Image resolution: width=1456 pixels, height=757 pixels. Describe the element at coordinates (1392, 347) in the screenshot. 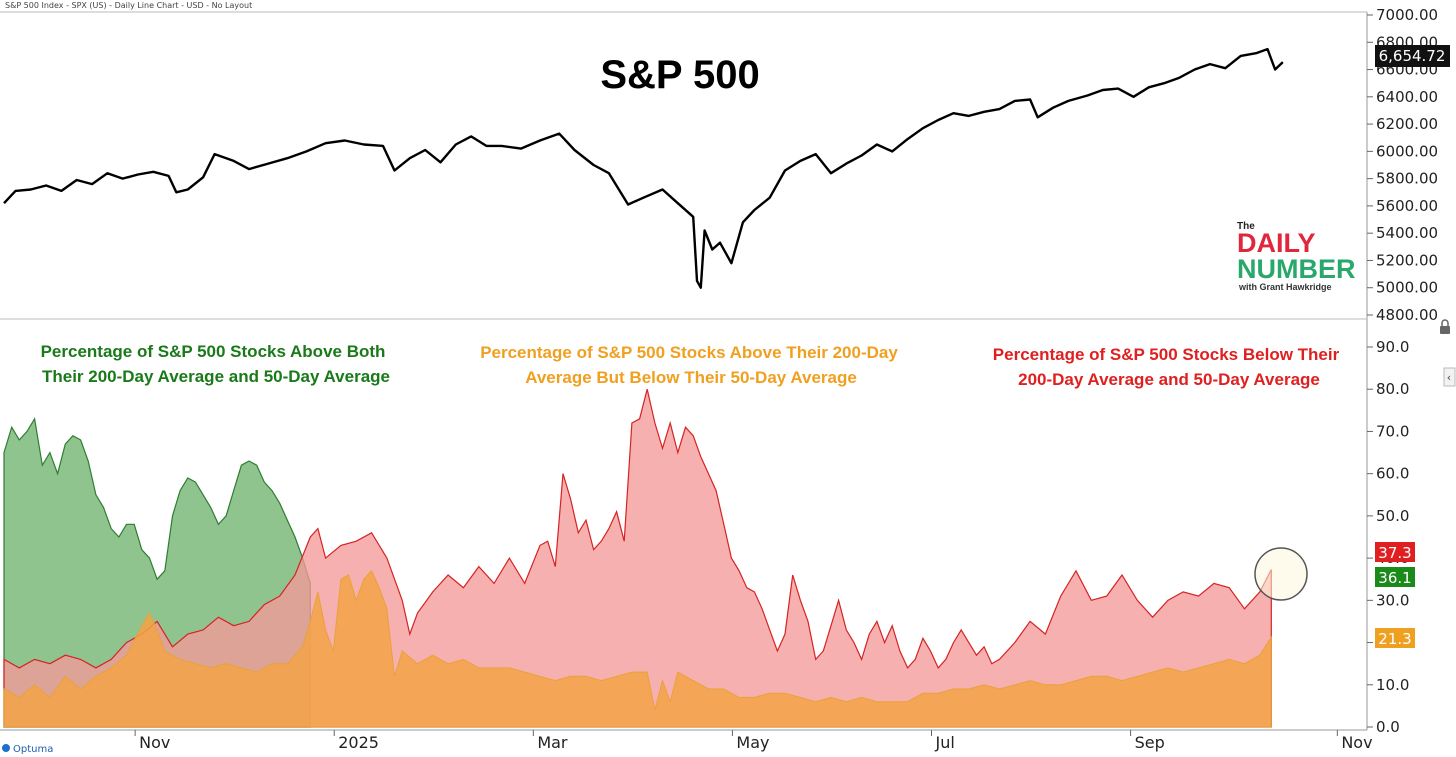

I see `bottom-tick-label: 90.0` at that location.